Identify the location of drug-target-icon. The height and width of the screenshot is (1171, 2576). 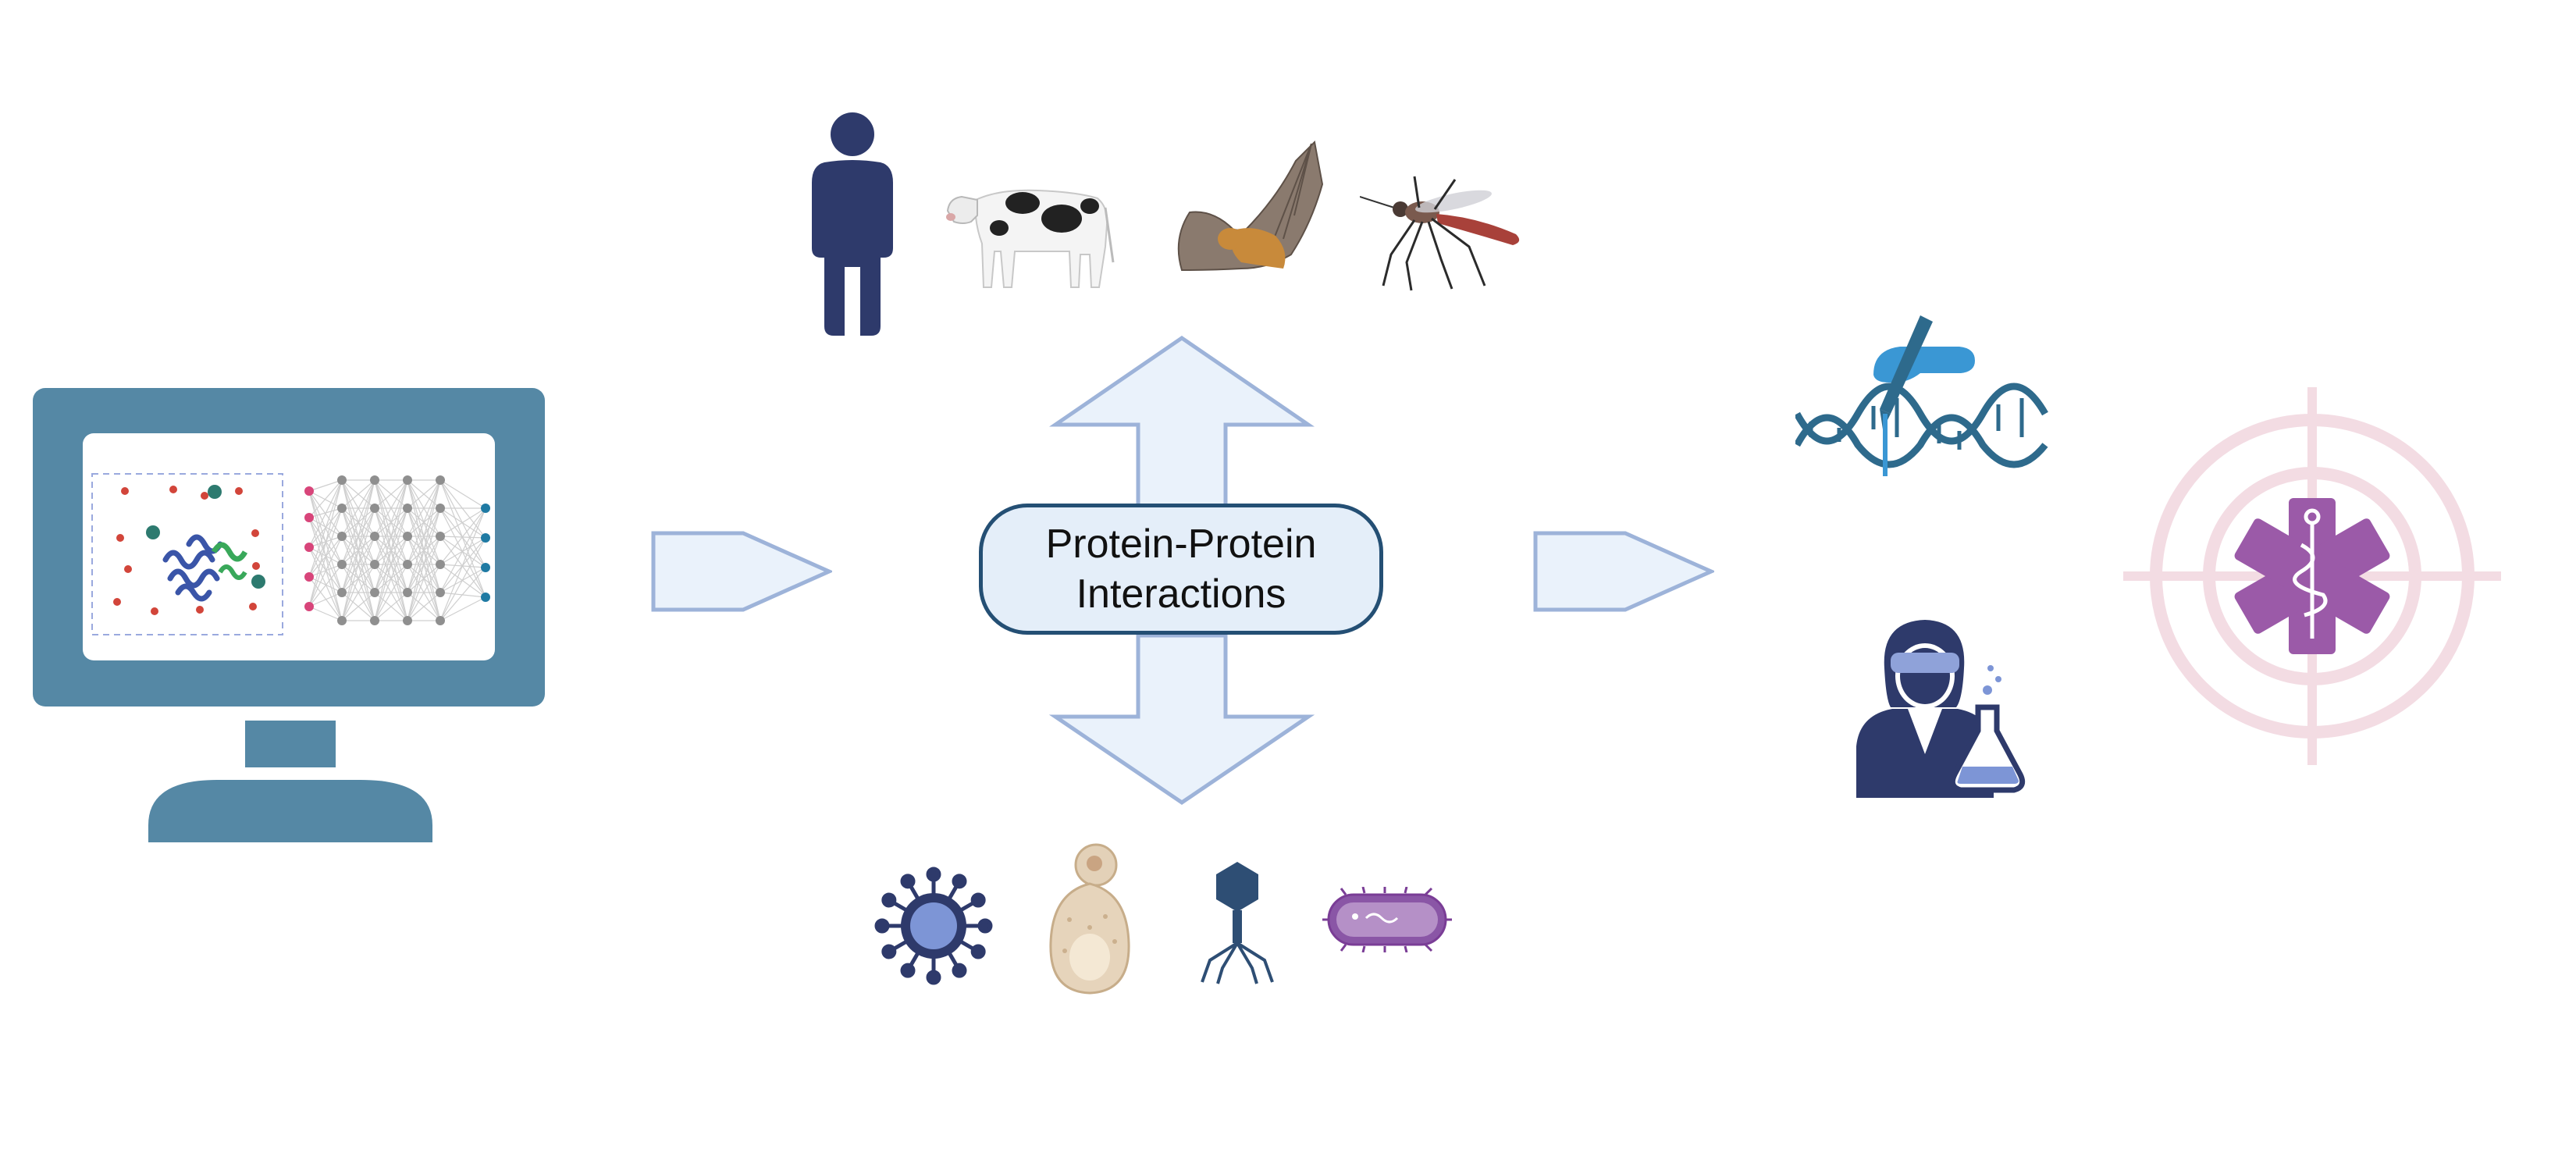
(2312, 576).